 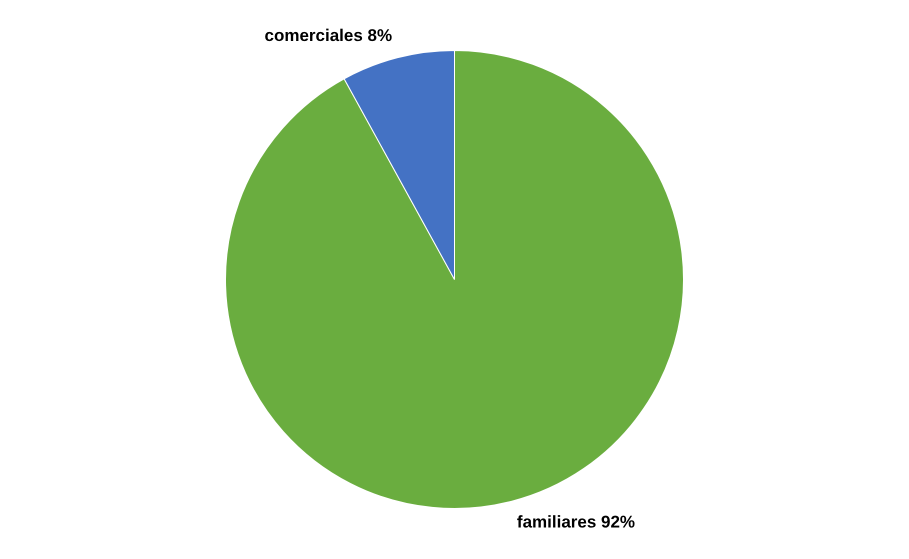 What do you see at coordinates (576, 522) in the screenshot?
I see `slice-label: familiares 92%` at bounding box center [576, 522].